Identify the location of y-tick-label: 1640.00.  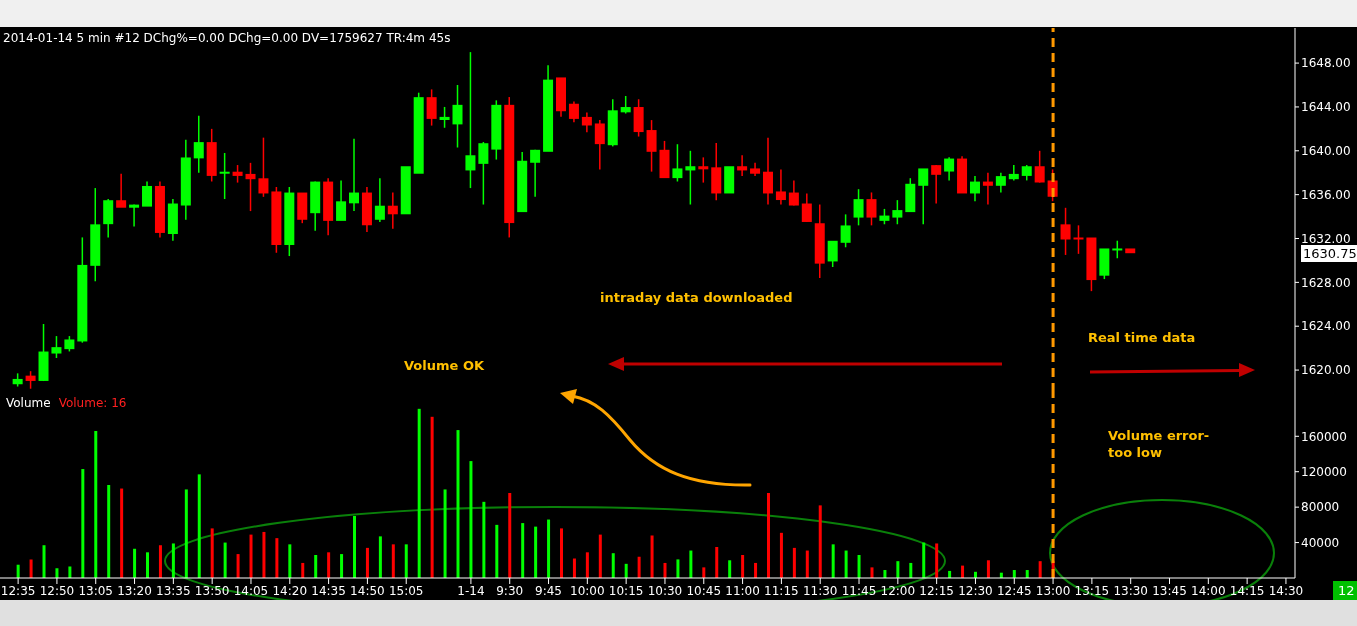
(1326, 151).